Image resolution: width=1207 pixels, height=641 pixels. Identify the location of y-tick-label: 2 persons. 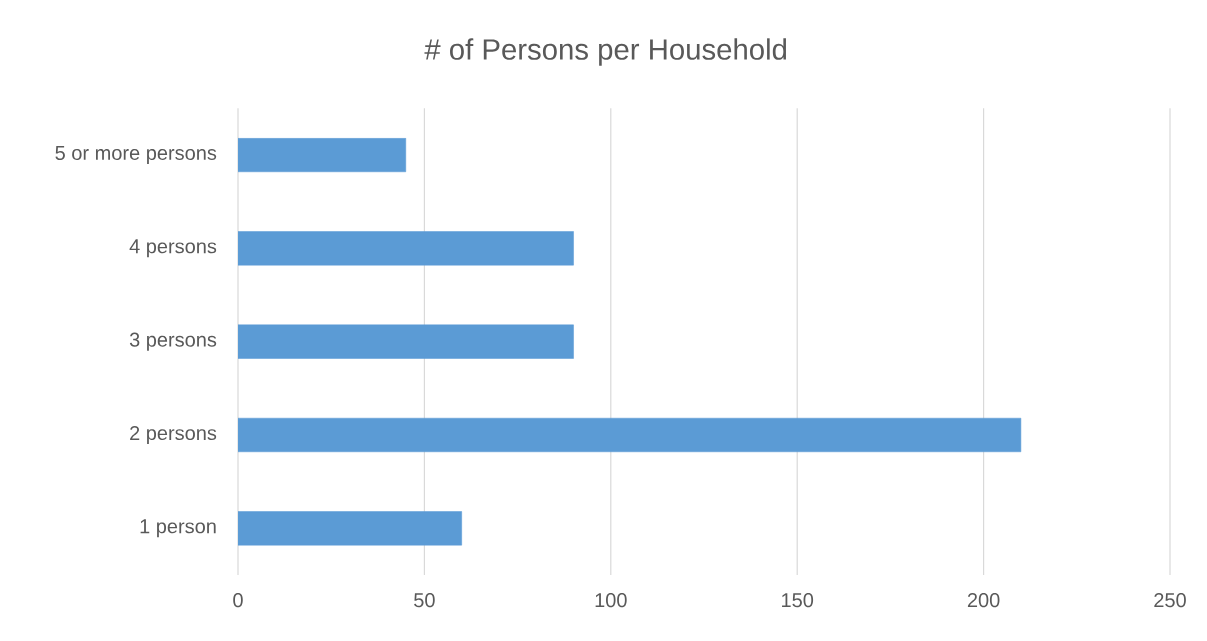
(173, 435).